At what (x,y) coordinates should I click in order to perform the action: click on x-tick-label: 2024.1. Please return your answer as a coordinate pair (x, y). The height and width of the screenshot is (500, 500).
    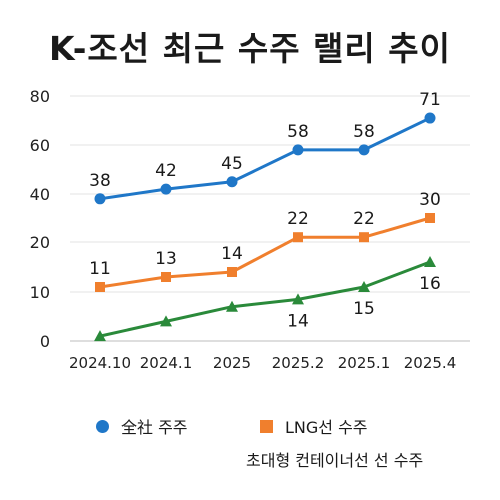
    Looking at the image, I should click on (166, 363).